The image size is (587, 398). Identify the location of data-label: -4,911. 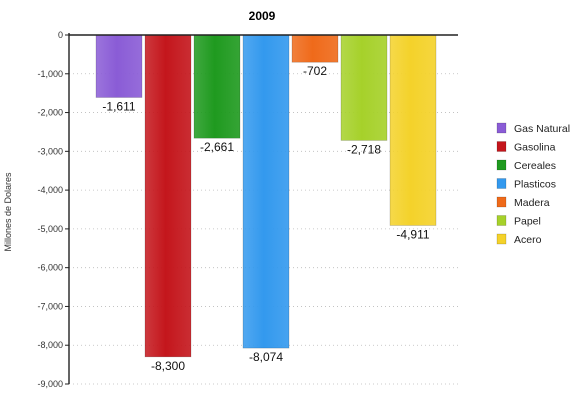
(412, 234).